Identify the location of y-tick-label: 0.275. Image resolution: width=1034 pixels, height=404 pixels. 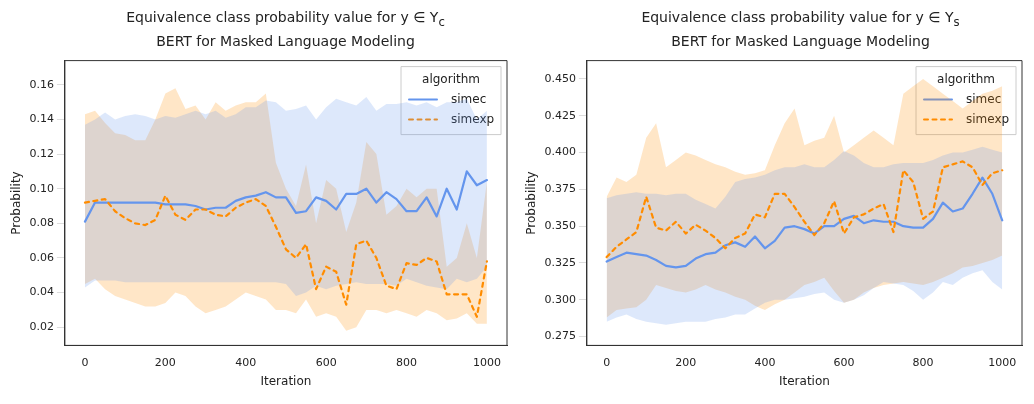
(560, 336).